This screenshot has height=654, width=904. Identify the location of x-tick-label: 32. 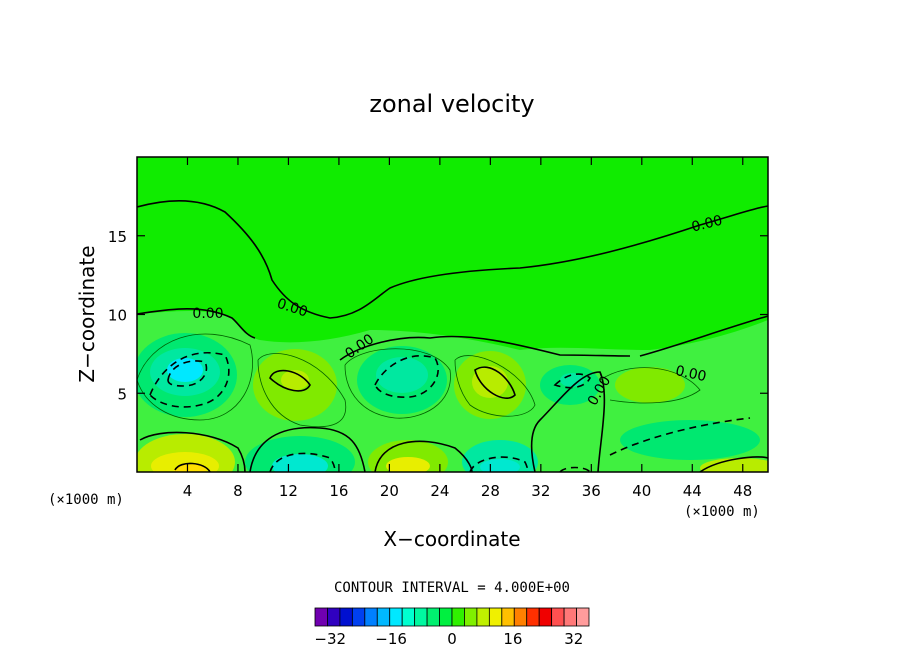
(540, 491).